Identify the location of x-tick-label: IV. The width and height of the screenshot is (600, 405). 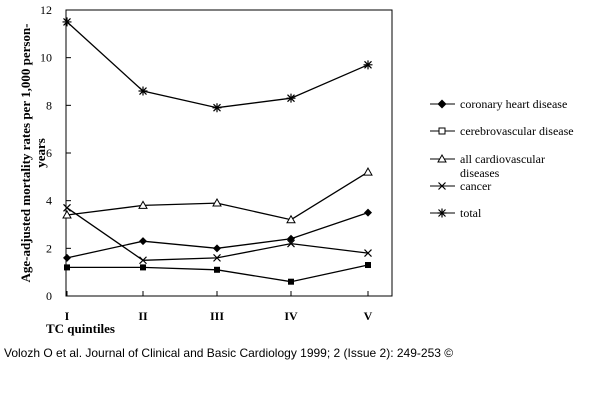
(291, 316).